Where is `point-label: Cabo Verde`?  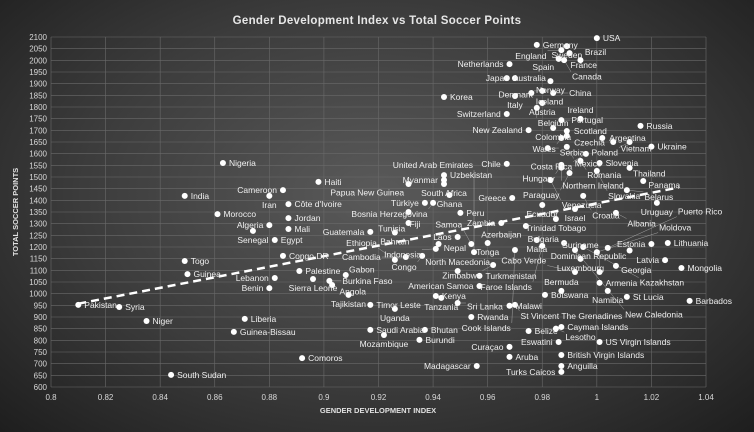
point-label: Cabo Verde is located at coordinates (523, 260).